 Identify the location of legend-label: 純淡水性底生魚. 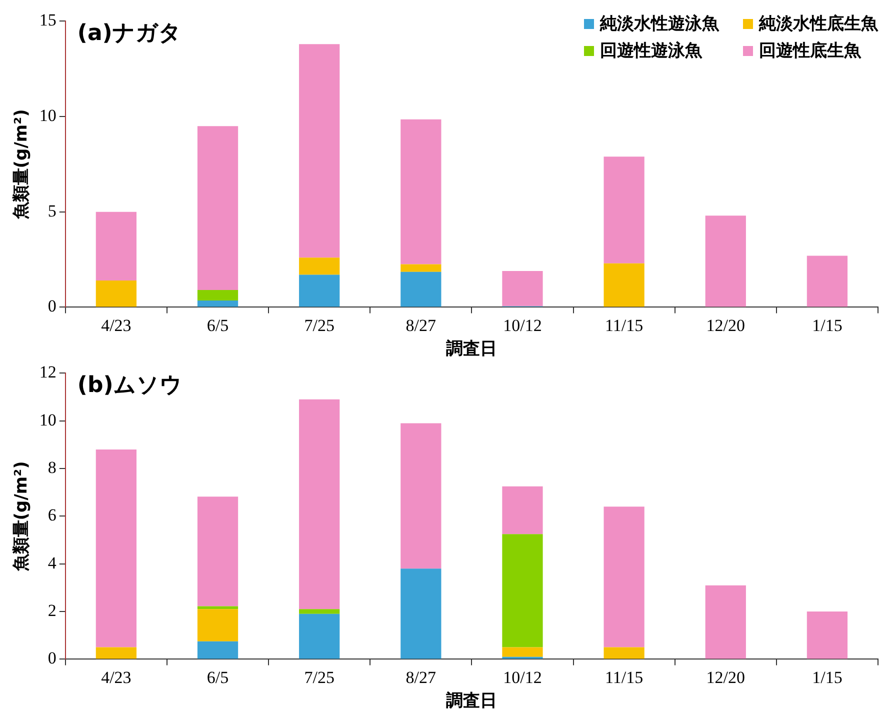
(818, 24).